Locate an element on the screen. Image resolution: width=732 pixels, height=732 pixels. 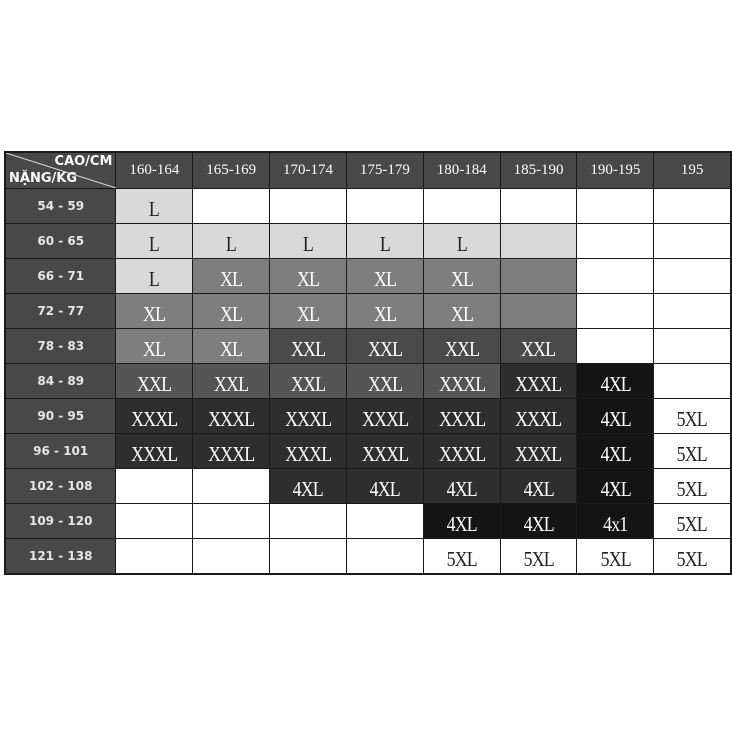
table-row: 54 - 59 L is located at coordinates (368, 206).